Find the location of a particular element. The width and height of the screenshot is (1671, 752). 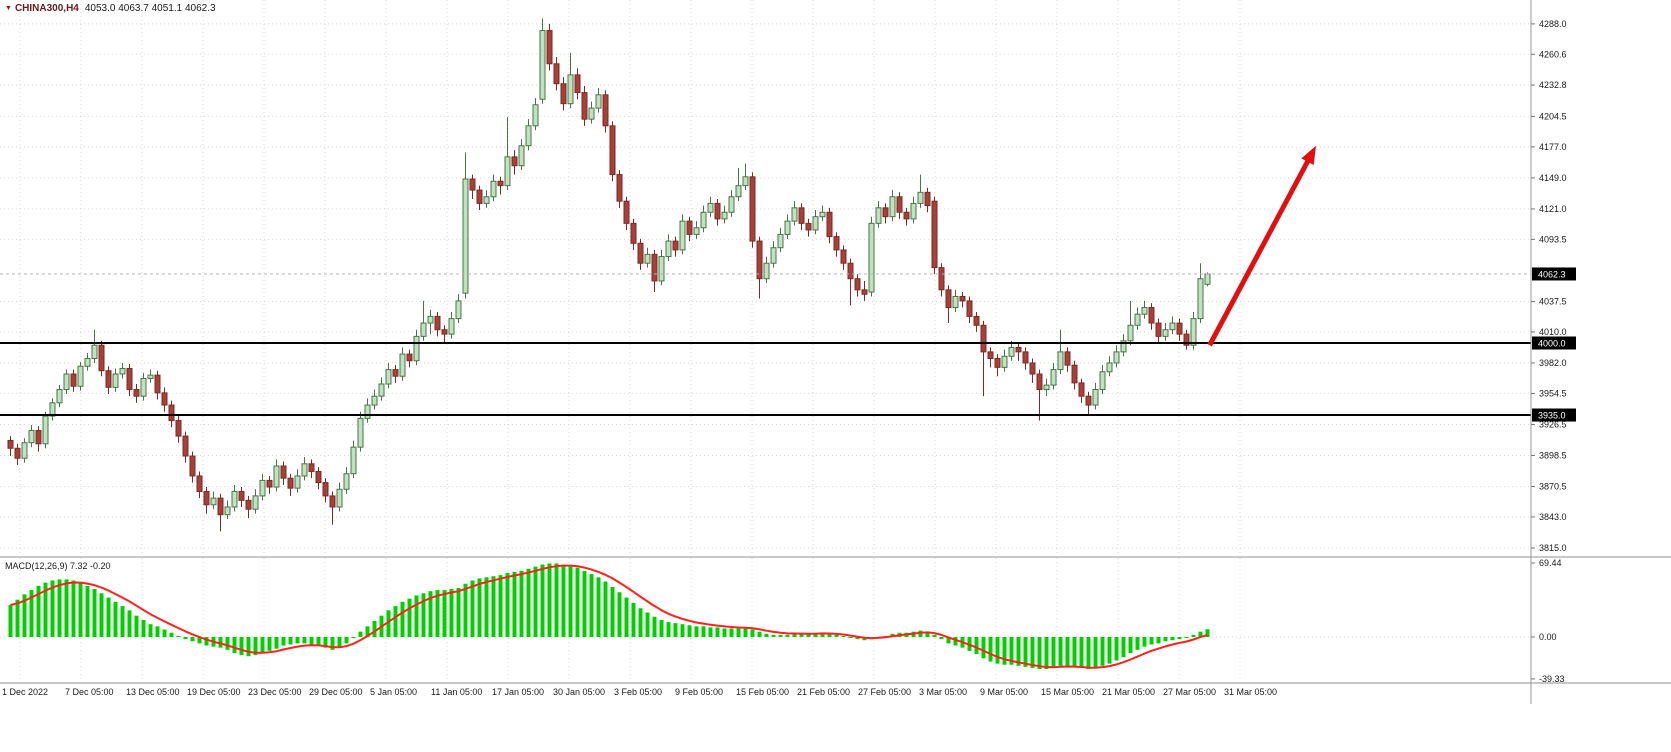

time-axis-label: 3 Feb 05:00 is located at coordinates (638, 692).